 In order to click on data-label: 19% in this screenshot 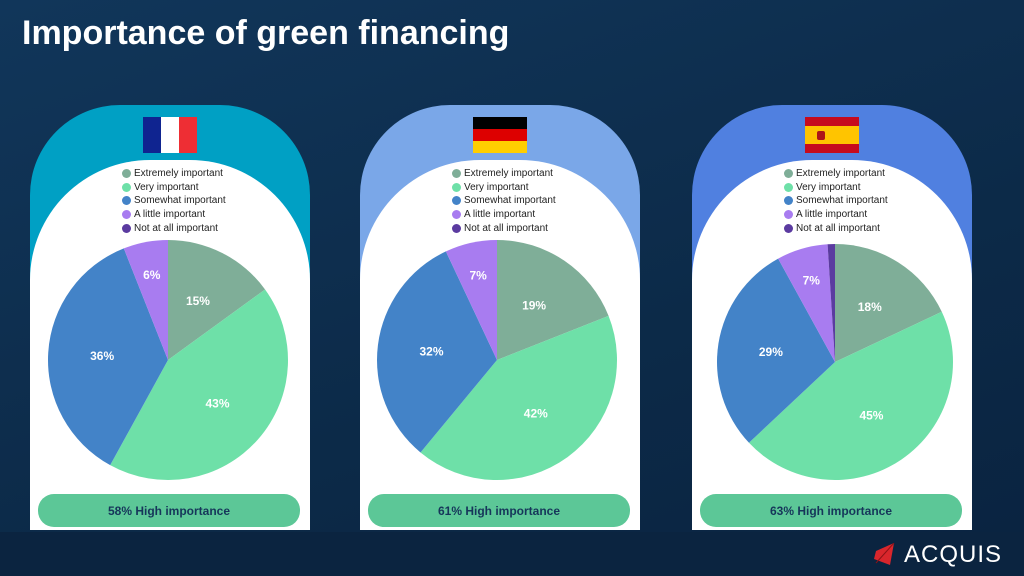, I will do `click(534, 305)`.